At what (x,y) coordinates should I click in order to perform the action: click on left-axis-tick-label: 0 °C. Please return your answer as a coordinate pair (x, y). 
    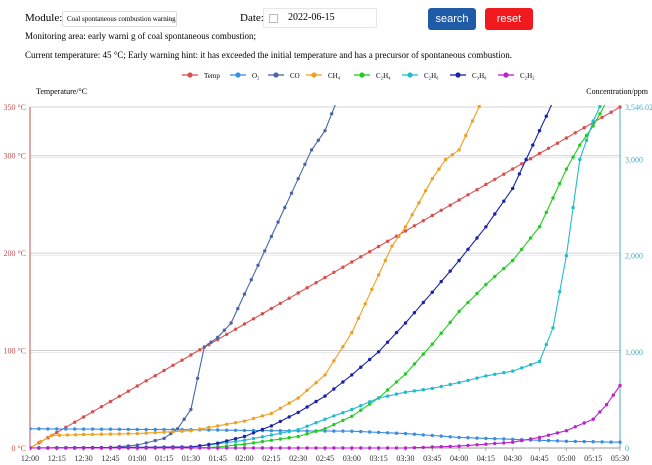
    Looking at the image, I should click on (18, 448).